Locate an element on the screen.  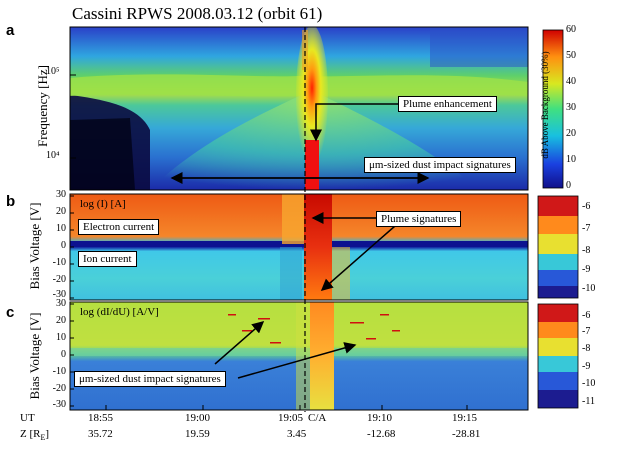
xtick-ut: 19:15 is located at coordinates (465, 418).